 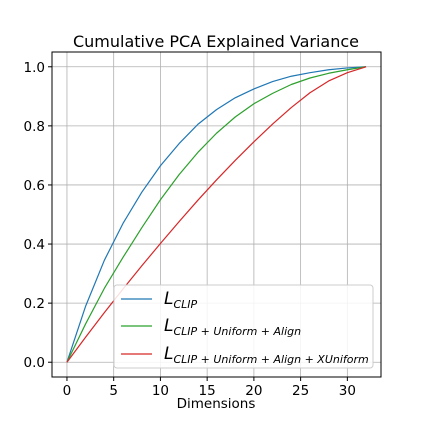 I want to click on y-tick-label: 0.8, so click(x=34, y=127).